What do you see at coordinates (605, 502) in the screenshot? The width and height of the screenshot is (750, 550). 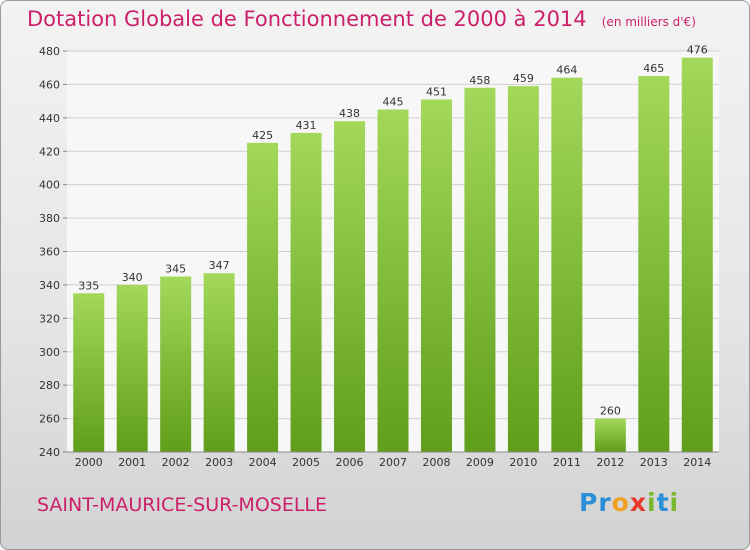 I see `logo-letter: r` at bounding box center [605, 502].